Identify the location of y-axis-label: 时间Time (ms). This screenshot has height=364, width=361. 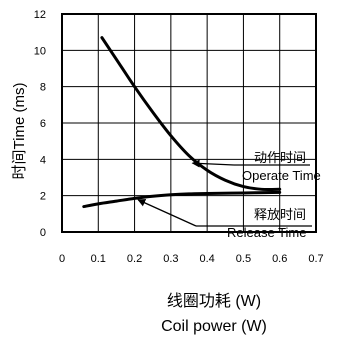
(19, 131).